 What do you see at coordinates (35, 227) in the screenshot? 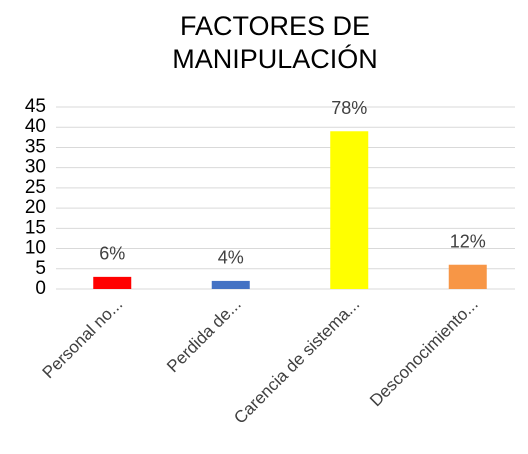
I see `y-tick-label: 15` at bounding box center [35, 227].